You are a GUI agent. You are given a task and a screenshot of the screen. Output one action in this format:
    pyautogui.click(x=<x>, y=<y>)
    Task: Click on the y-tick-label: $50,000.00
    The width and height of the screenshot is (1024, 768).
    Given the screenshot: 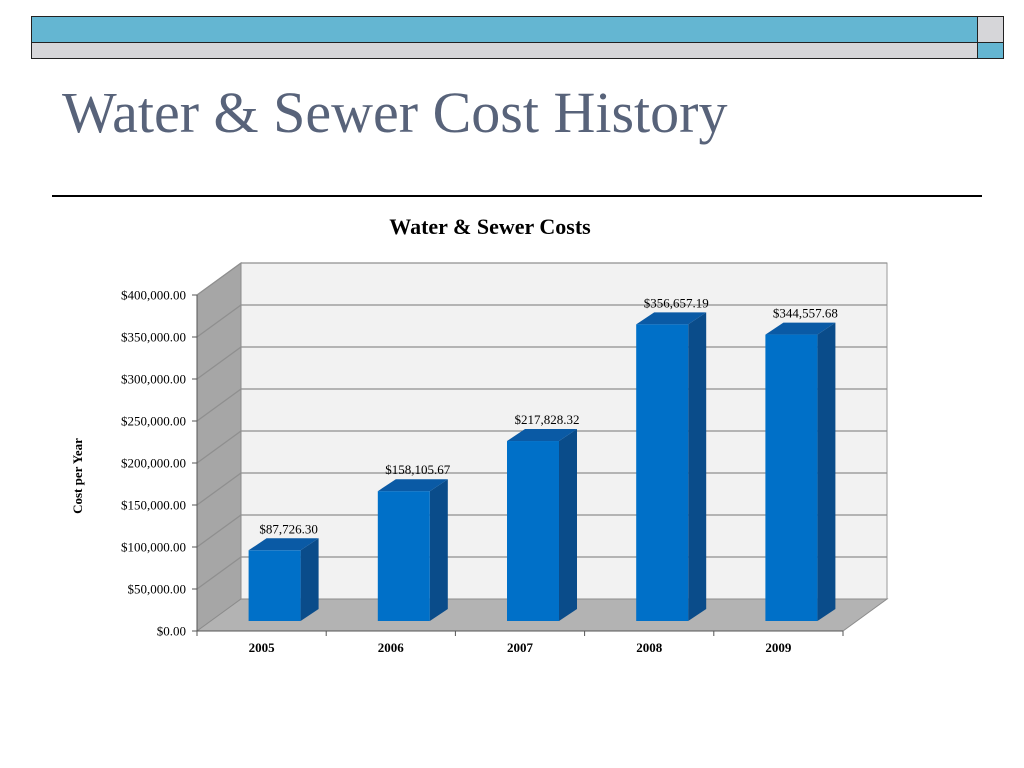 What is the action you would take?
    pyautogui.click(x=157, y=589)
    